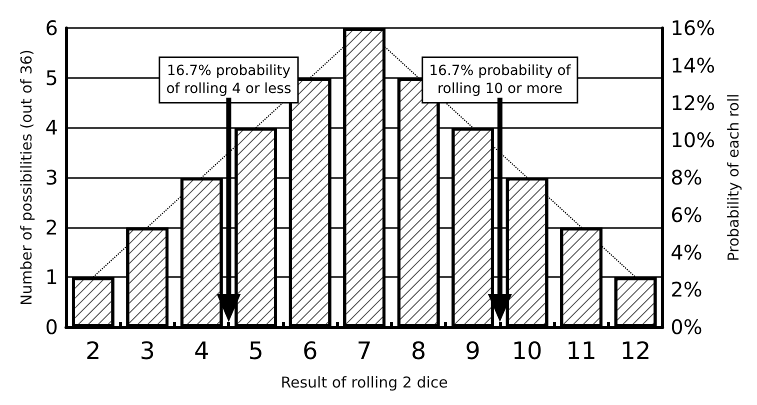 The height and width of the screenshot is (405, 757). What do you see at coordinates (686, 214) in the screenshot?
I see `y2-tick-label: 6%` at bounding box center [686, 214].